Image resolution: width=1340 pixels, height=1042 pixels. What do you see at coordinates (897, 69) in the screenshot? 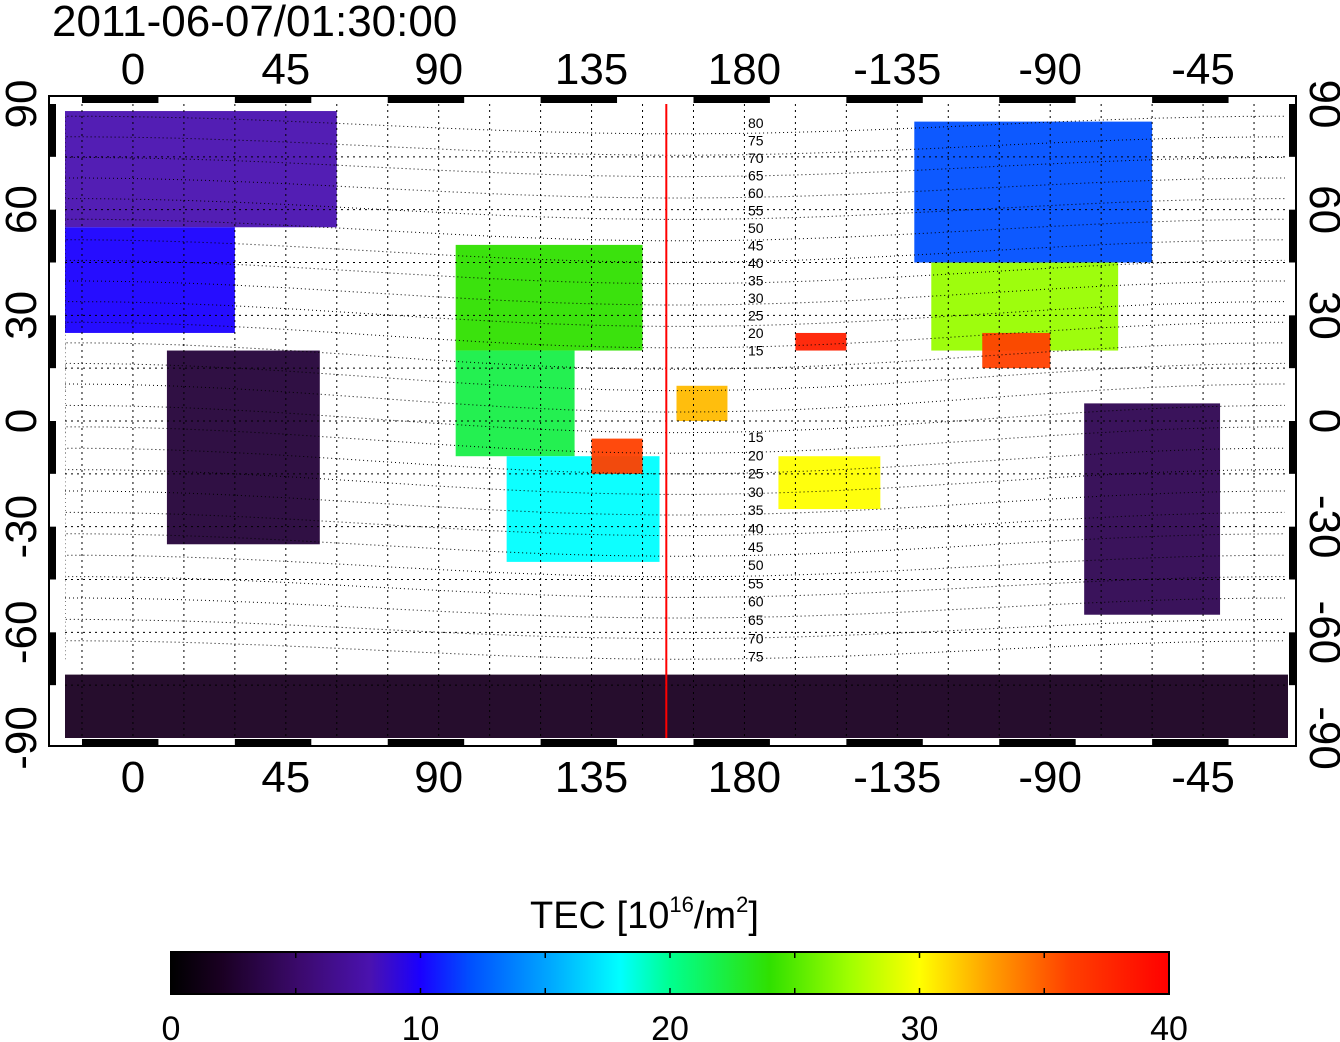
I see `top-longitude-label: -135` at bounding box center [897, 69].